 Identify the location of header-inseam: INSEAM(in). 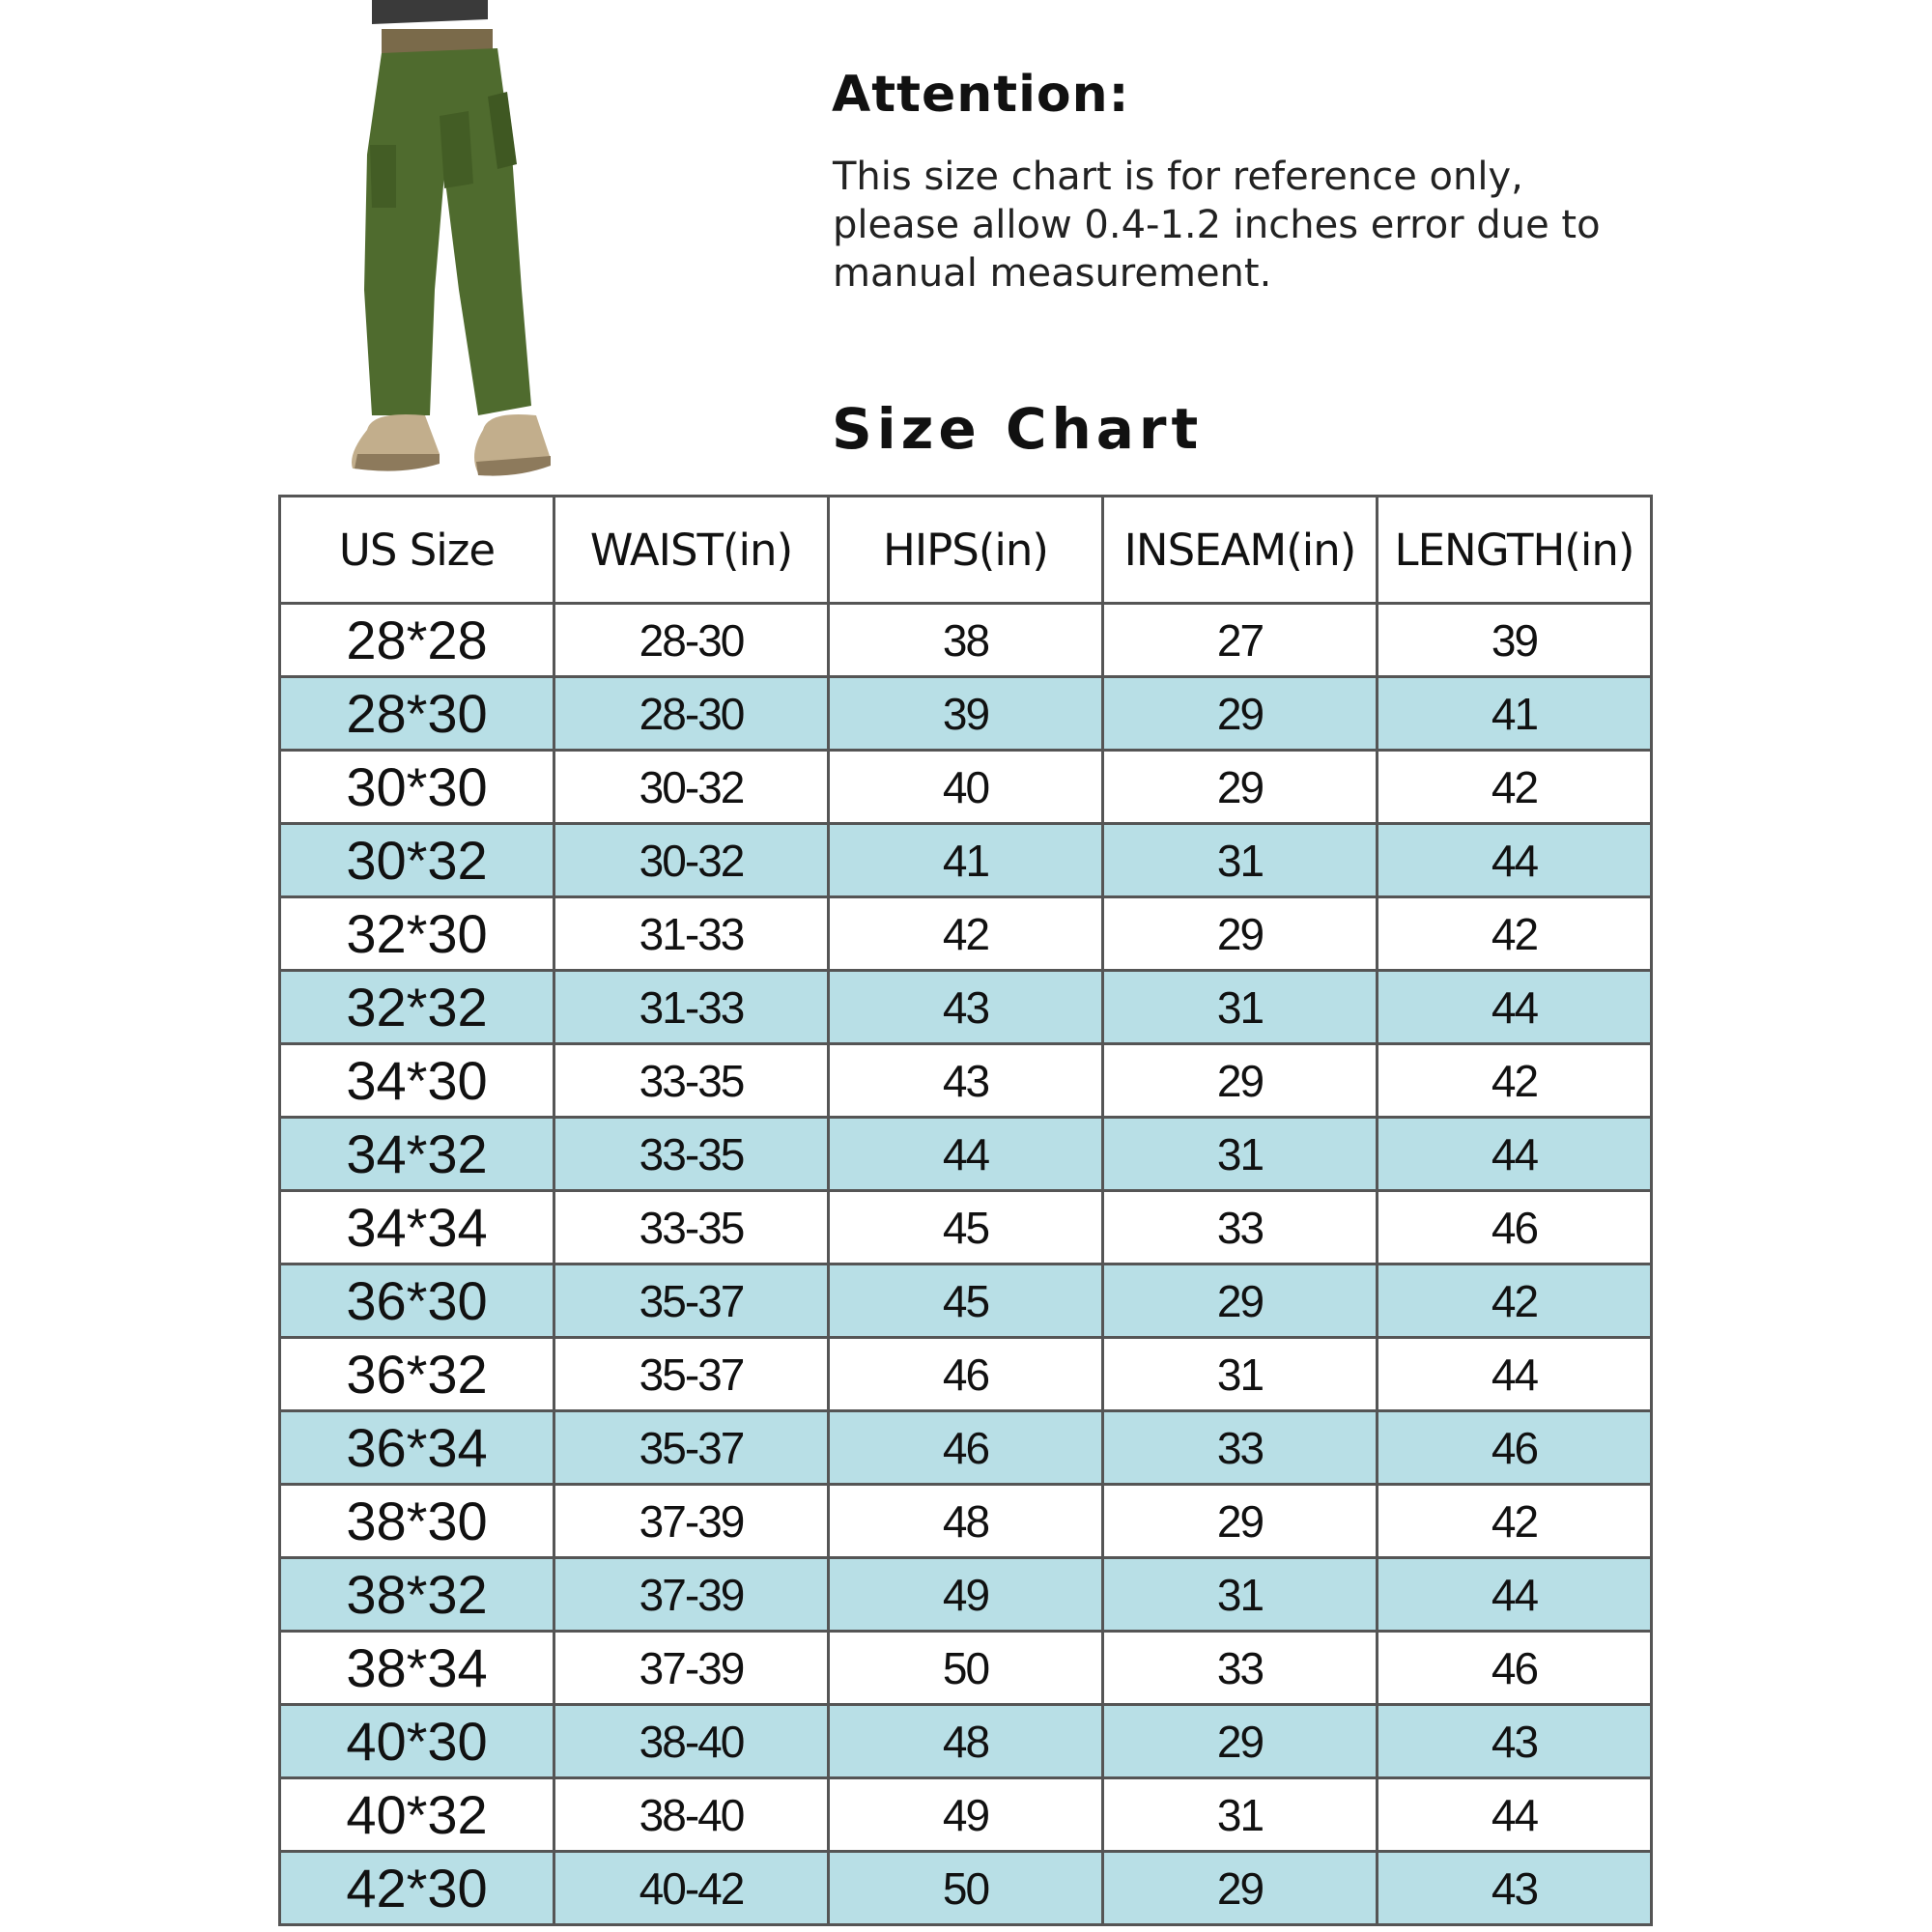
(1239, 550).